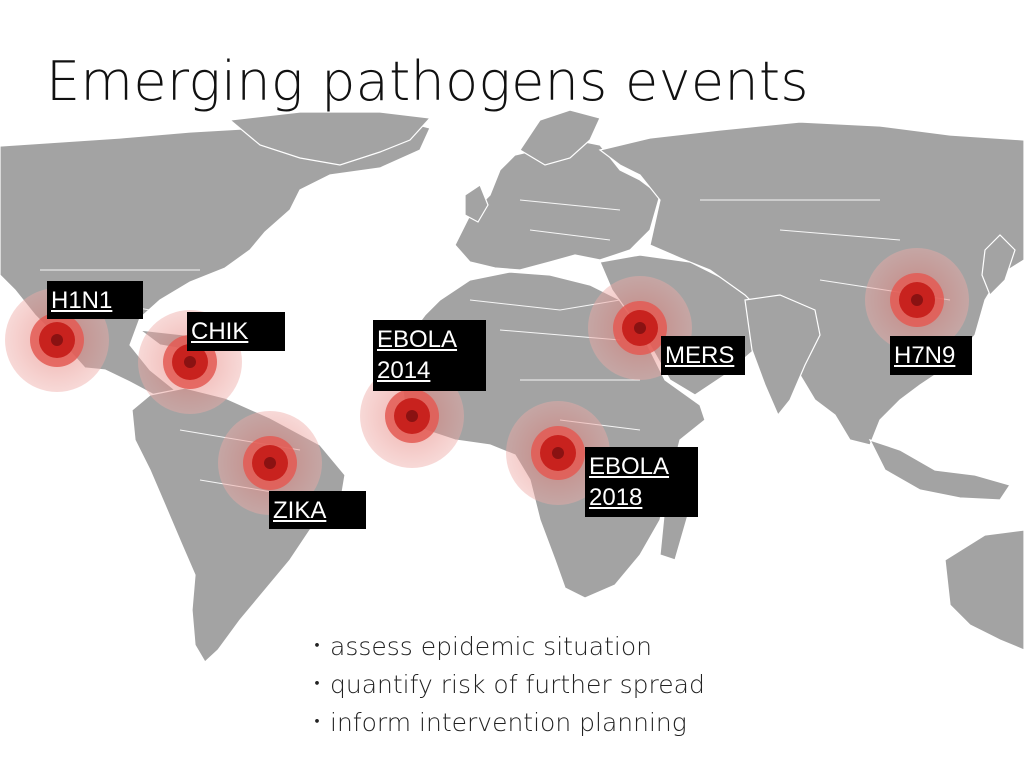 This screenshot has width=1024, height=768. What do you see at coordinates (317, 510) in the screenshot?
I see `label-zika: ZIKA` at bounding box center [317, 510].